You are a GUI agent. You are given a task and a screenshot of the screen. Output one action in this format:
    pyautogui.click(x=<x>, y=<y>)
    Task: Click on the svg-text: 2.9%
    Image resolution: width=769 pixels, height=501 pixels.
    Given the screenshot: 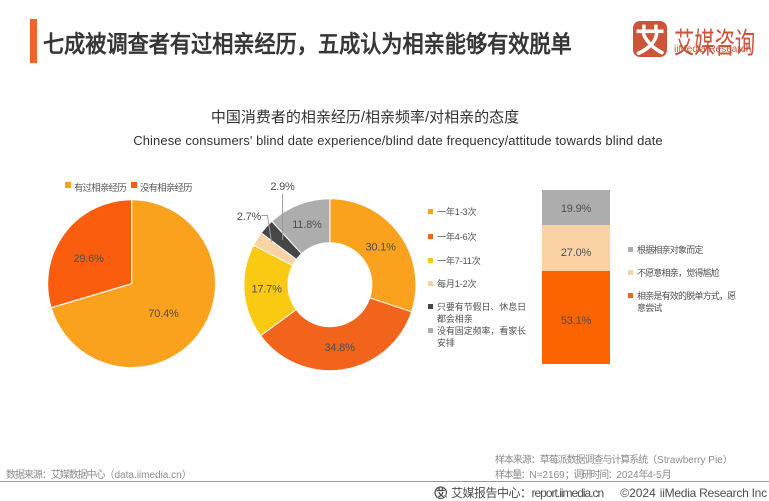 What is the action you would take?
    pyautogui.click(x=282, y=187)
    